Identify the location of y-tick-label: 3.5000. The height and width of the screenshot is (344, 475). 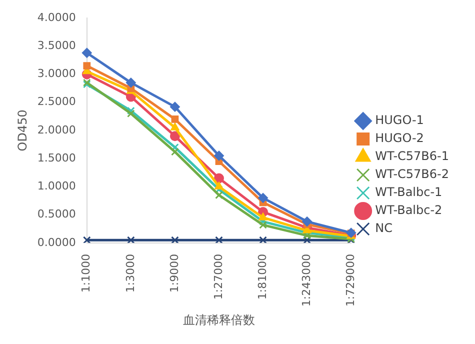
(56, 45).